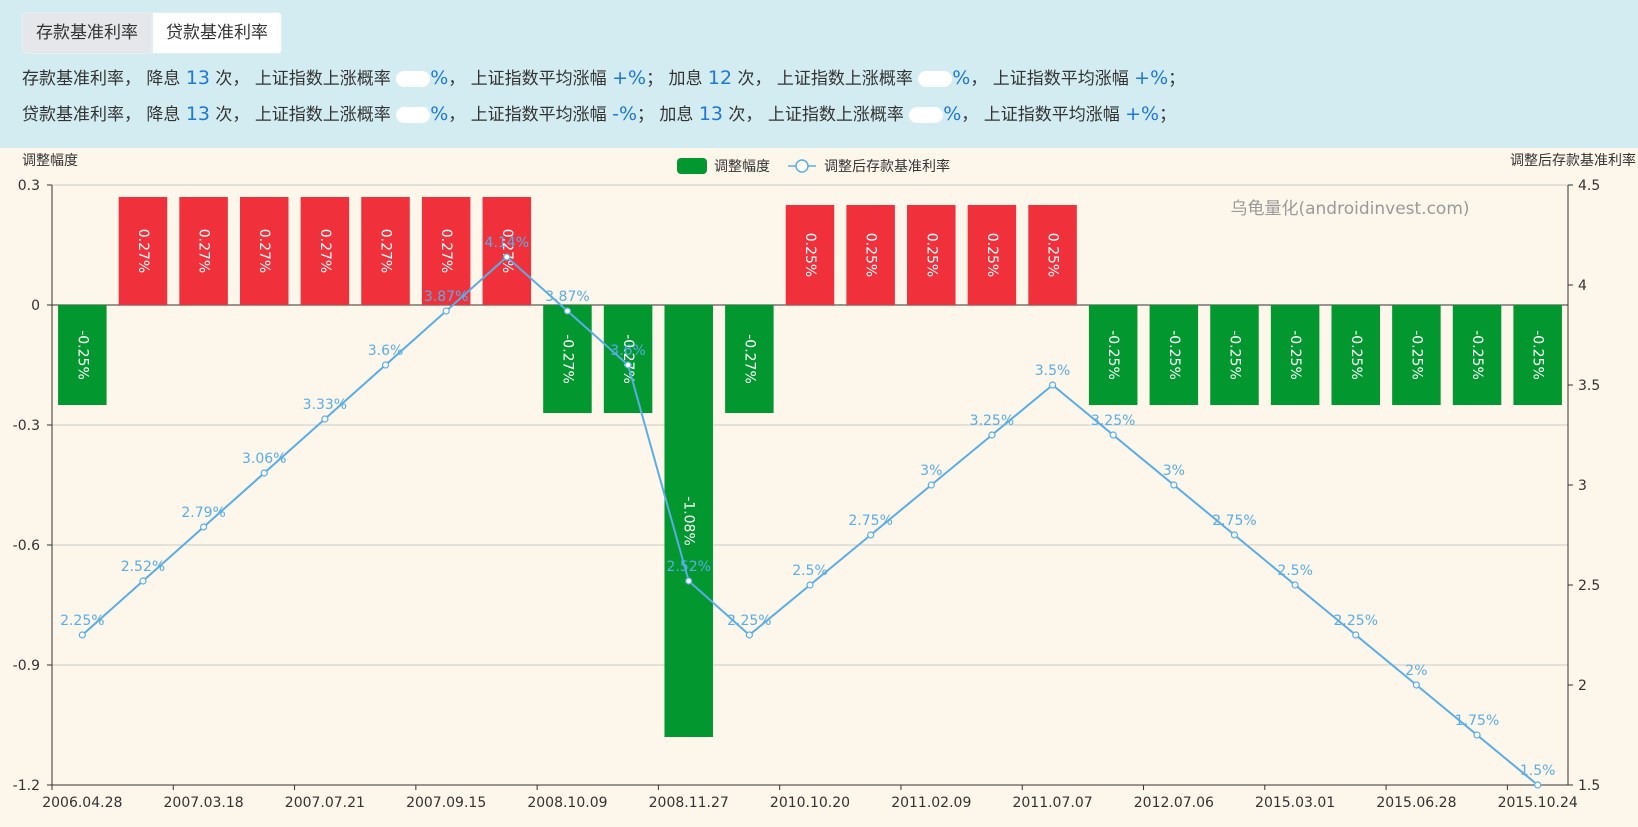  Describe the element at coordinates (931, 803) in the screenshot. I see `x-tick-label: 2011.02.09` at that location.